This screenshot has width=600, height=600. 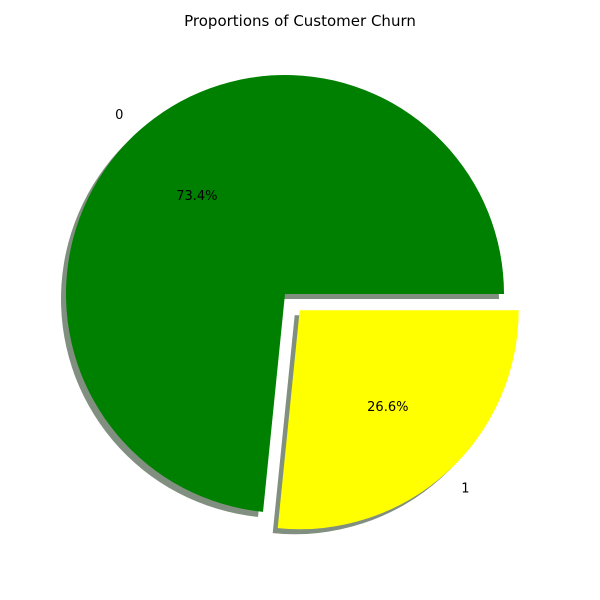 What do you see at coordinates (300, 21) in the screenshot?
I see `chart-title: Proportions of Customer Churn` at bounding box center [300, 21].